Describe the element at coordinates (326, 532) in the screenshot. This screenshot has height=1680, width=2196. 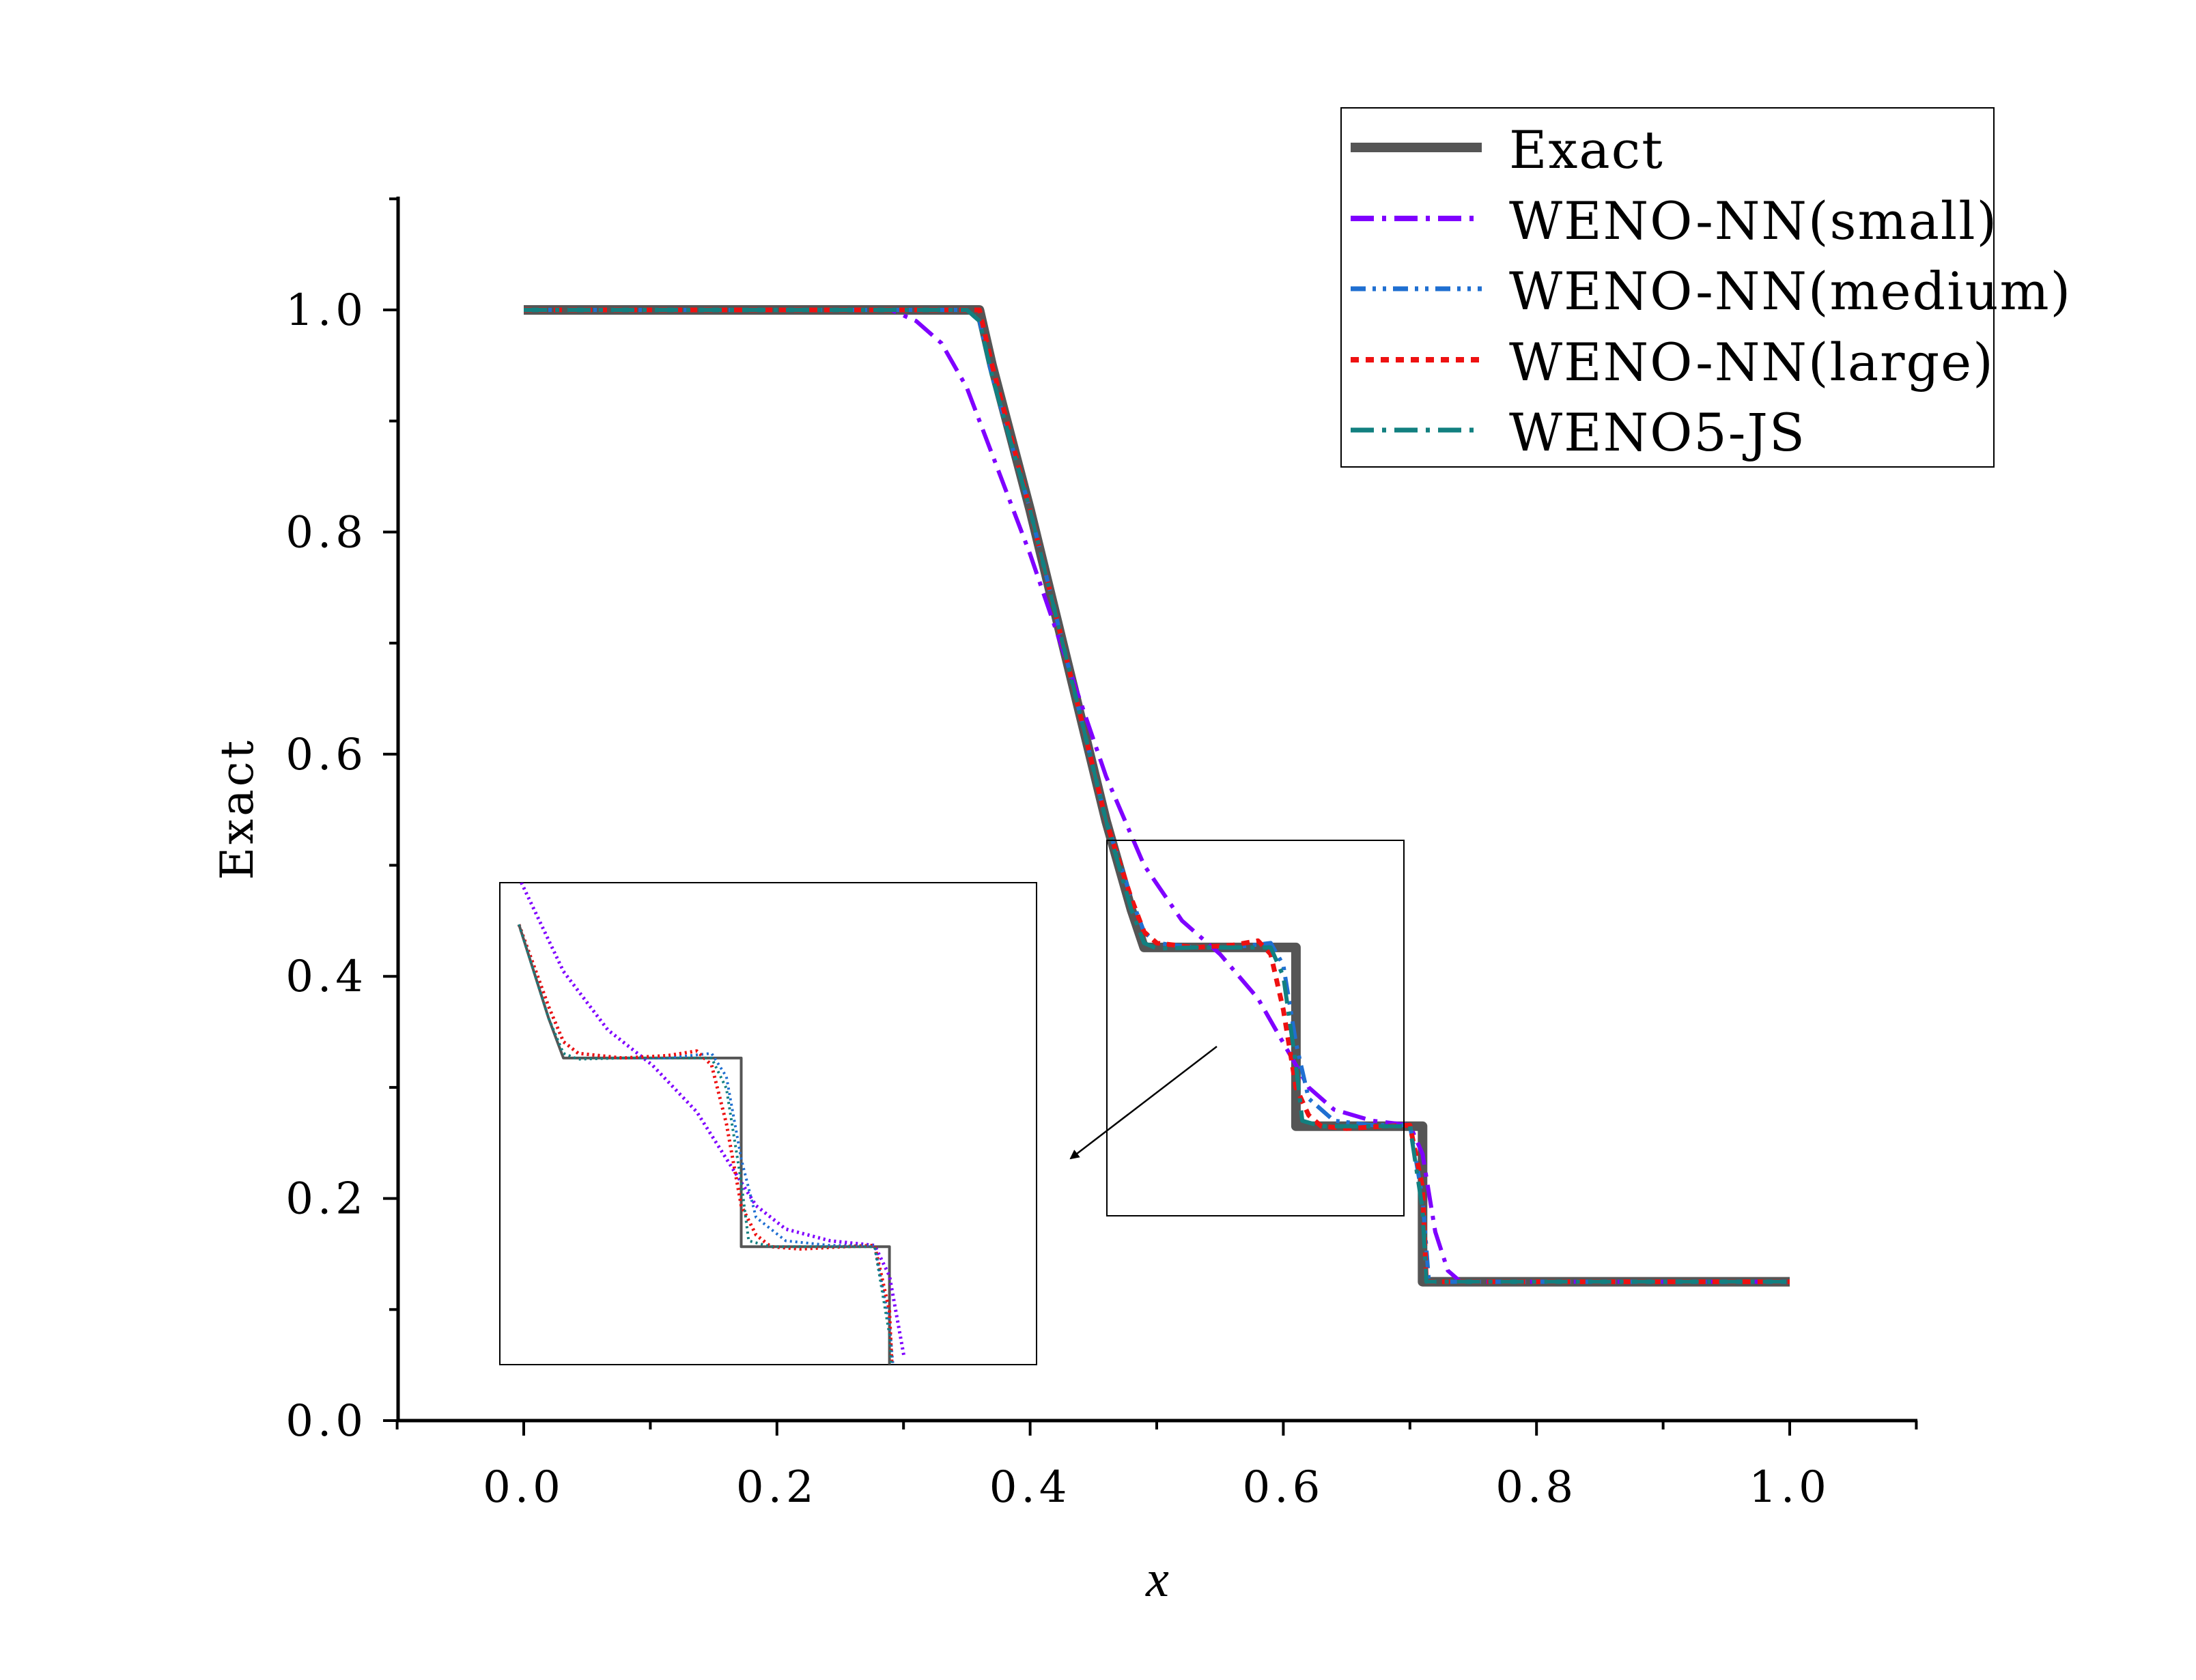
I see `y-tick-label: 0.8` at that location.